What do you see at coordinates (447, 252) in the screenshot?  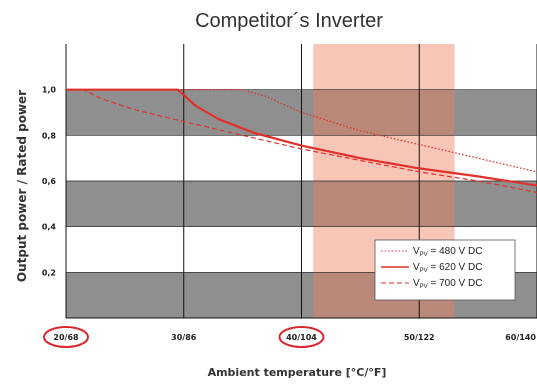 I see `legend-label-0: VPV = 480 V DC` at bounding box center [447, 252].